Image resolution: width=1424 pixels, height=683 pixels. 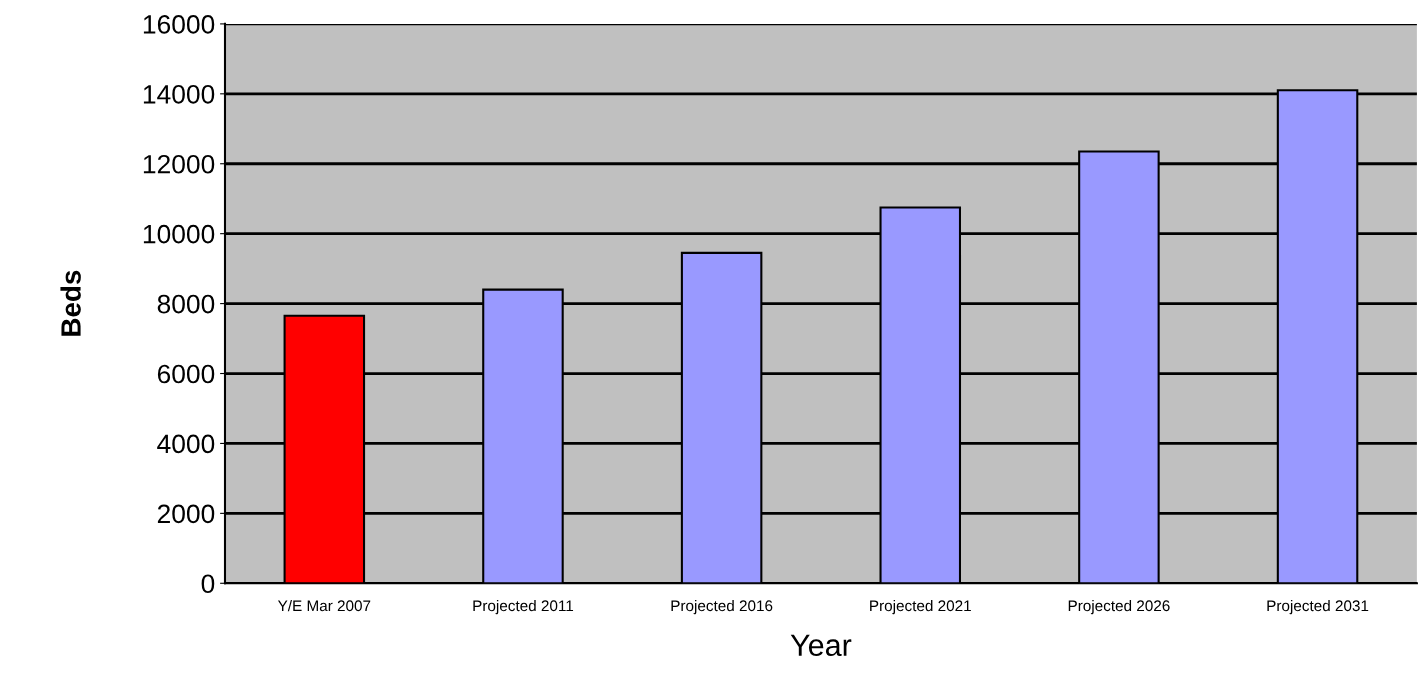 What do you see at coordinates (186, 514) in the screenshot?
I see `y-tick-label: 2000` at bounding box center [186, 514].